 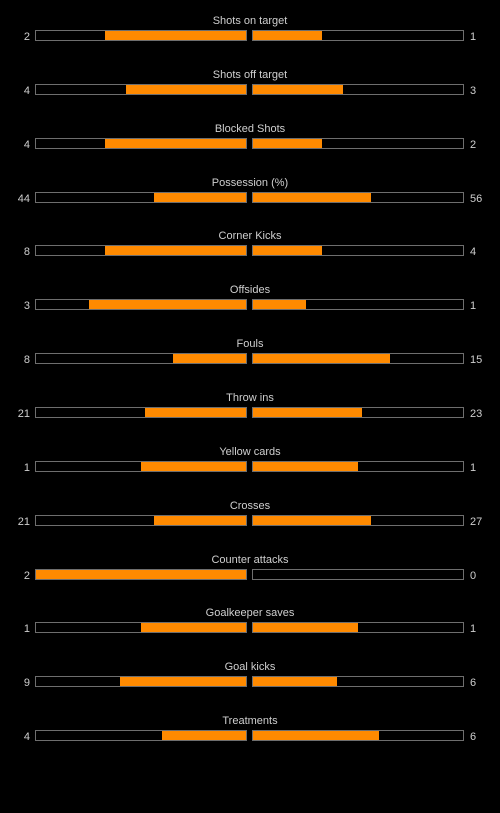 What do you see at coordinates (250, 138) in the screenshot?
I see `stat-row-blocked-shots: Blocked Shots 4 2` at bounding box center [250, 138].